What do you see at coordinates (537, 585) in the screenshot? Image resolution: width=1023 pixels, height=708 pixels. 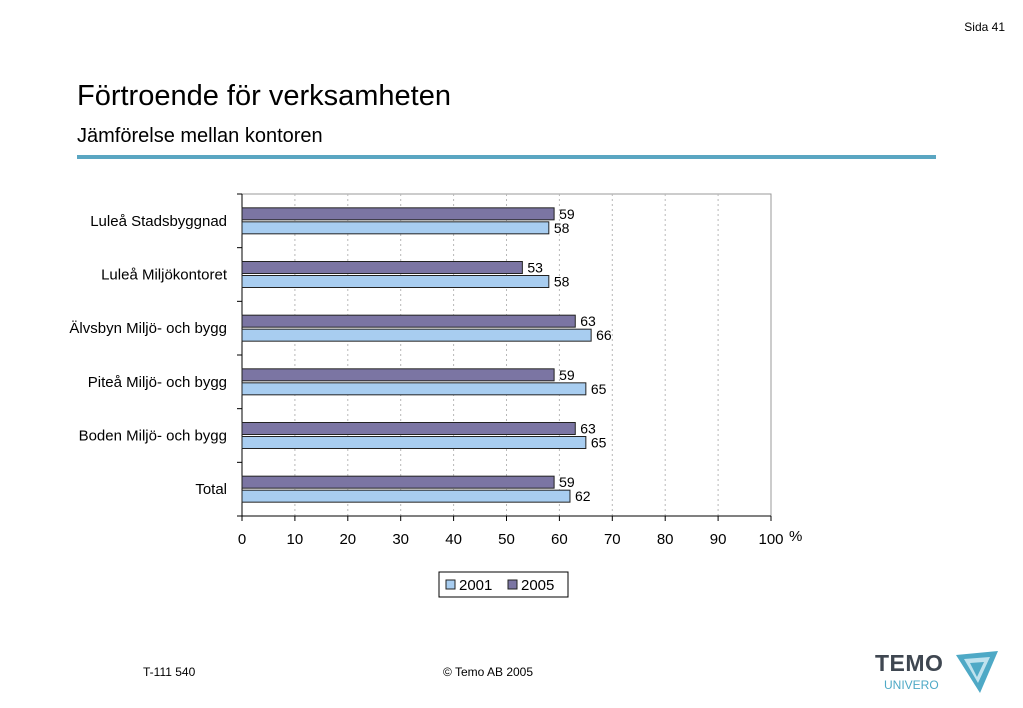 I see `legend-label-2005: 2005` at bounding box center [537, 585].